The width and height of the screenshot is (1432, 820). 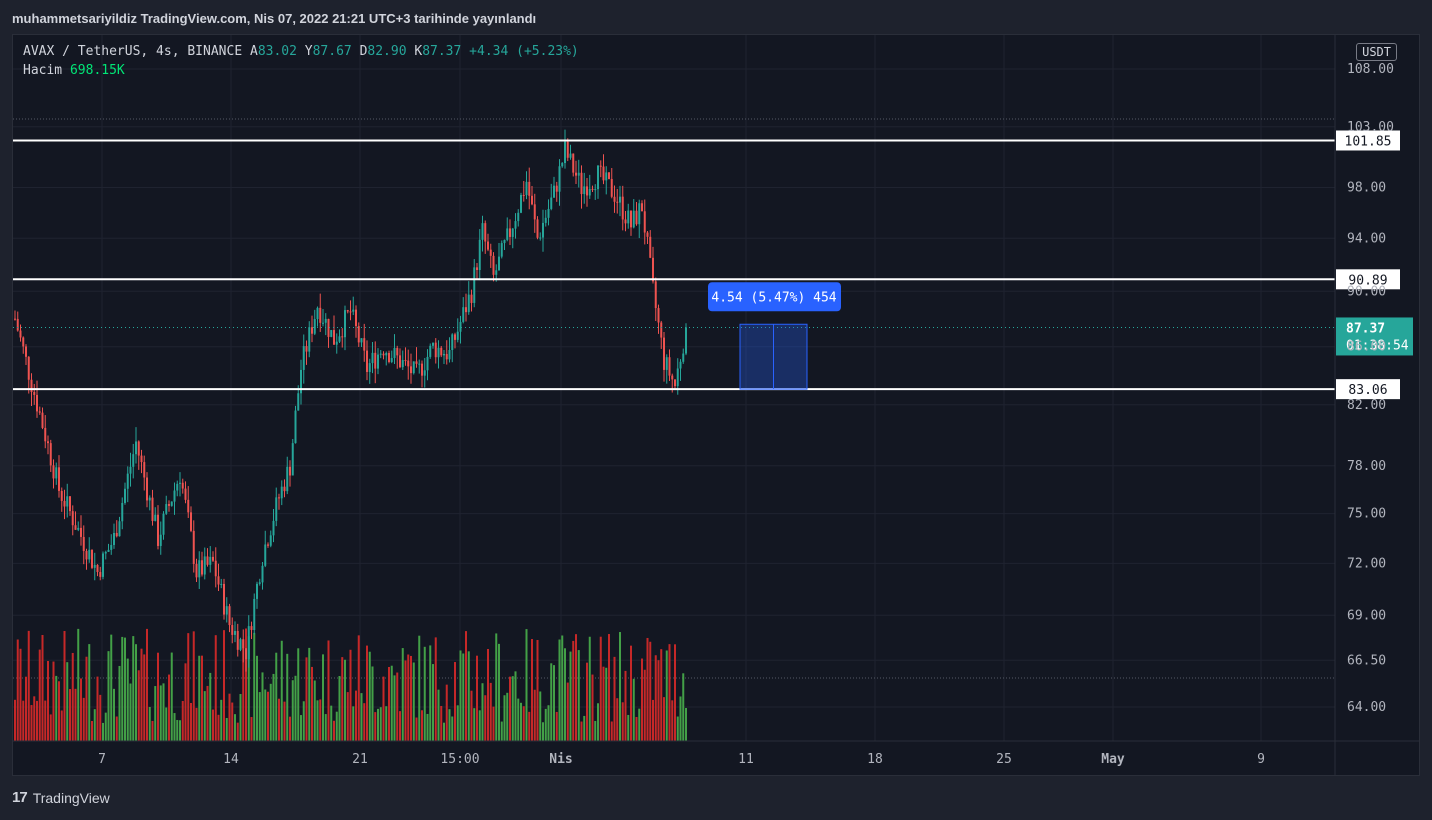 I want to click on currency-button: USDT, so click(x=1376, y=52).